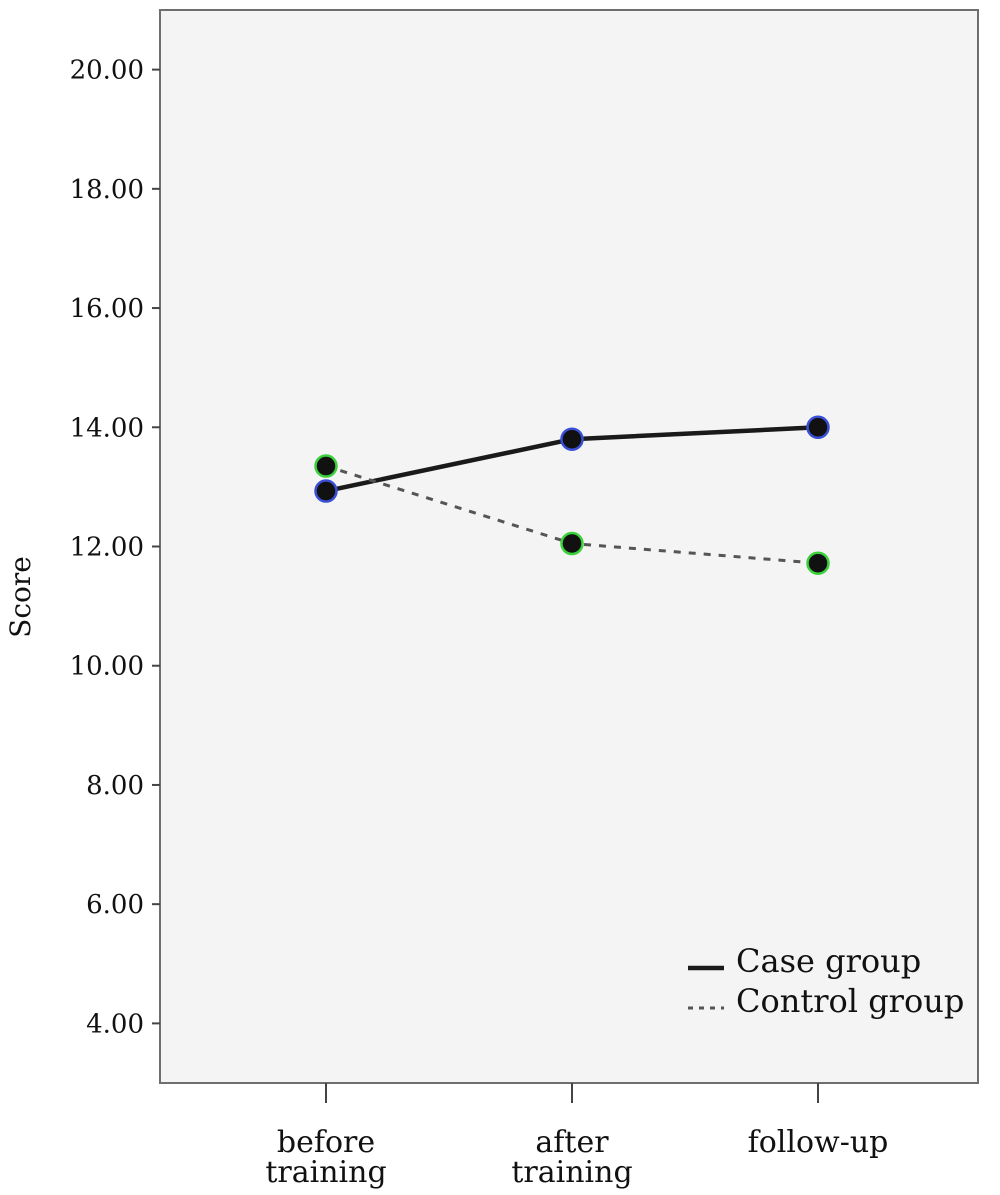 The height and width of the screenshot is (1195, 1000). What do you see at coordinates (115, 1024) in the screenshot?
I see `y-tick-label: 4.00` at bounding box center [115, 1024].